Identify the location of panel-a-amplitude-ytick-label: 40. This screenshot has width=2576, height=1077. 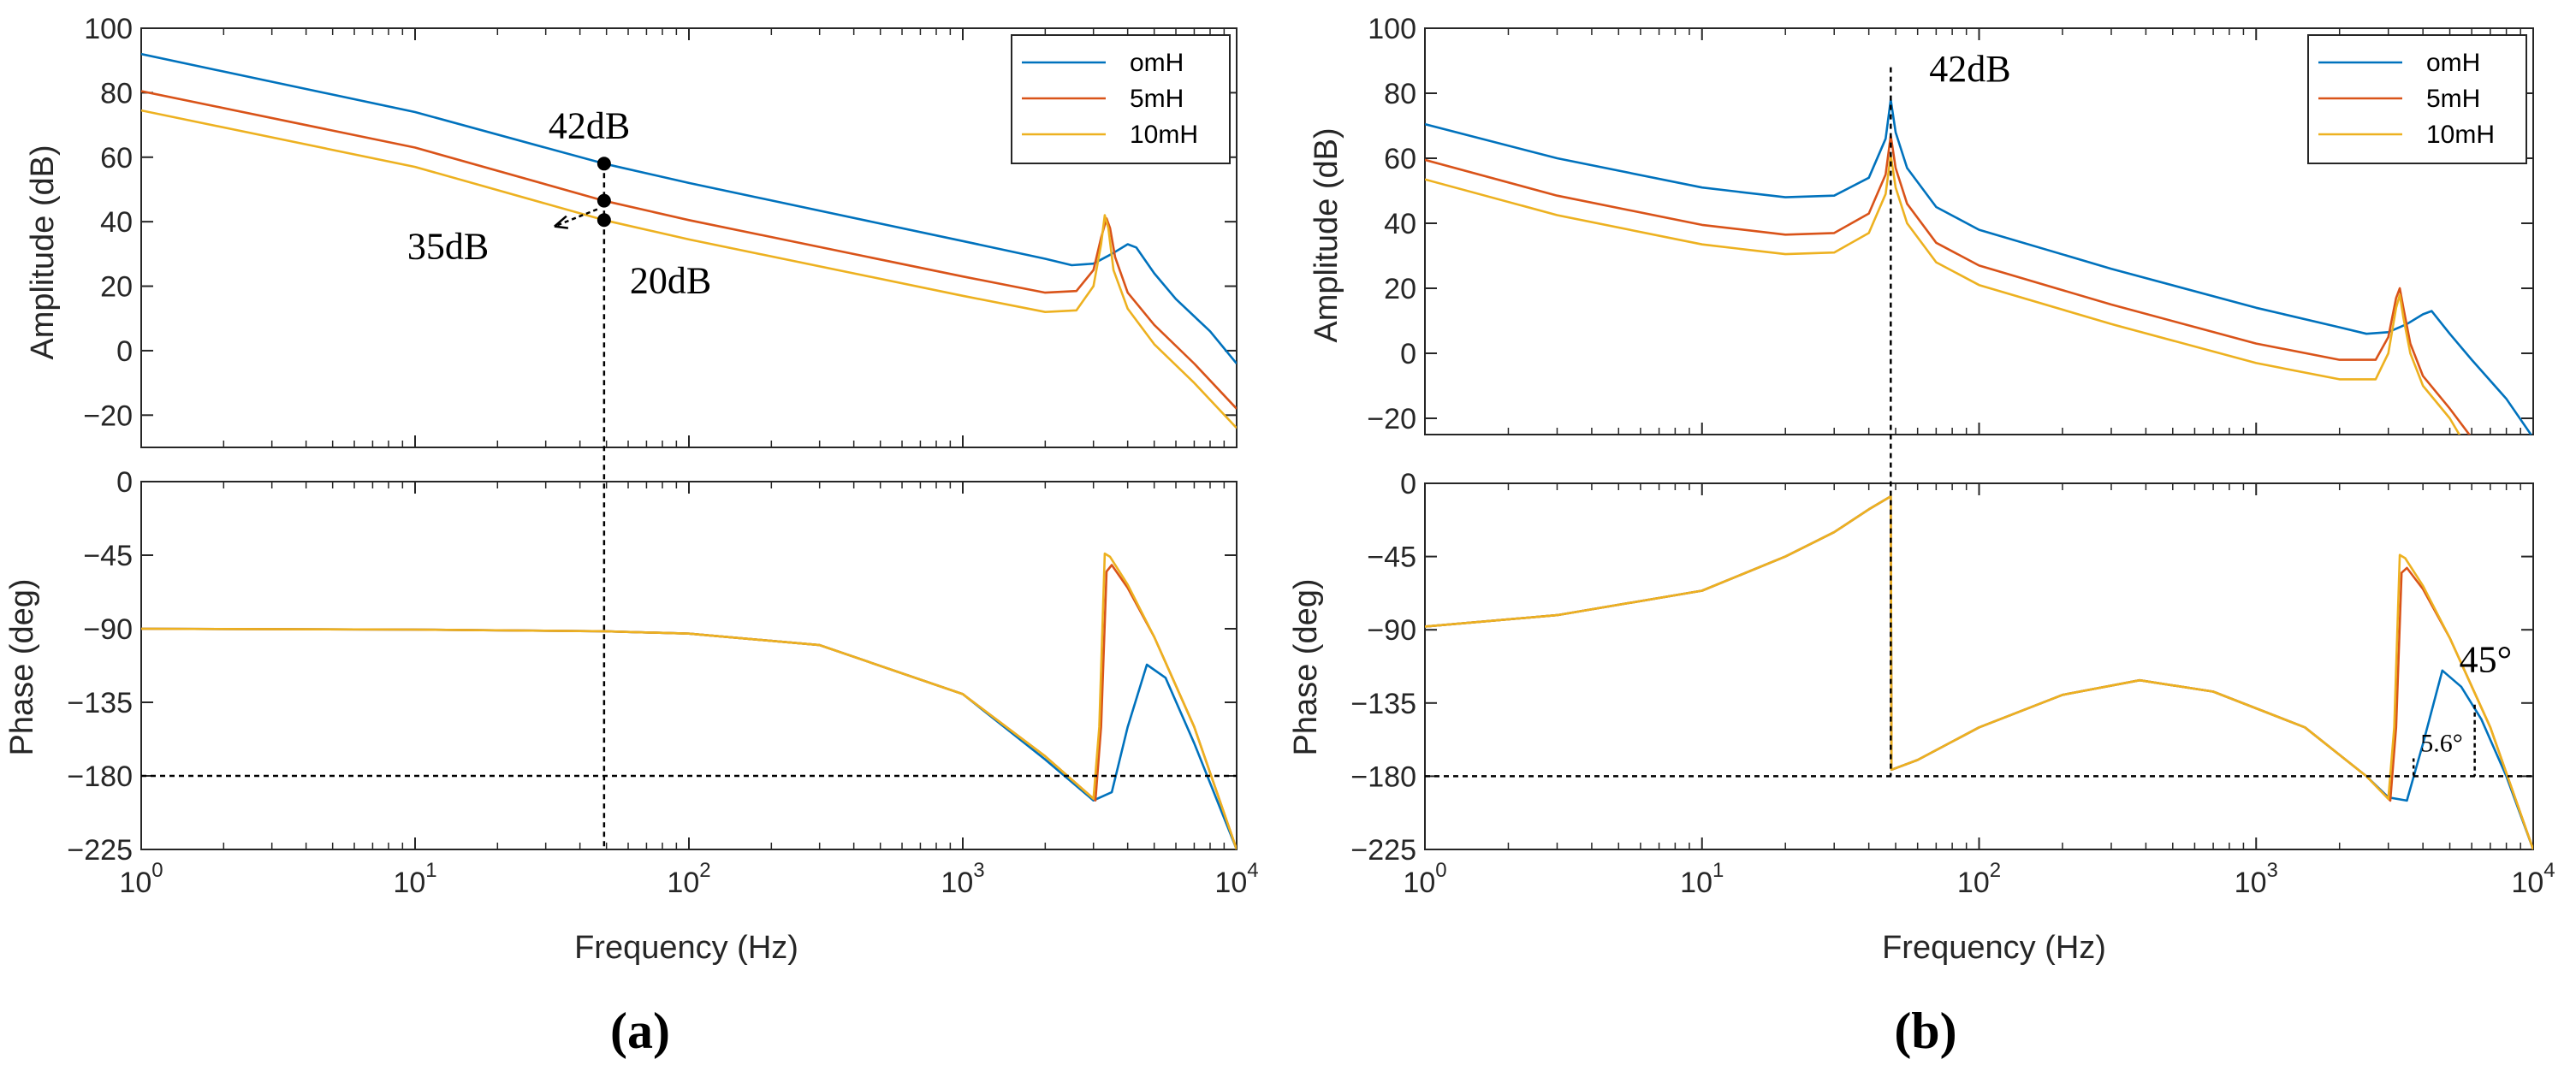
(116, 222).